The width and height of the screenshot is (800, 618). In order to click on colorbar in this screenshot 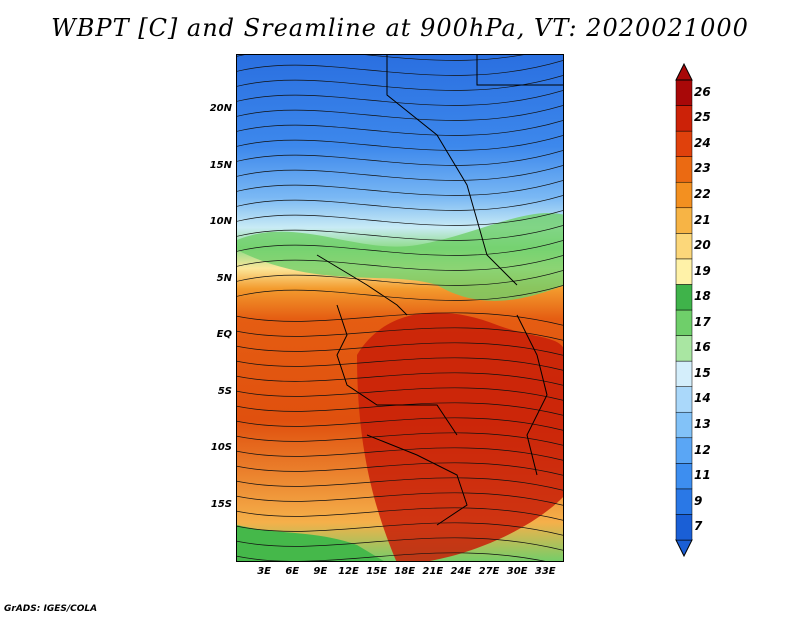, I will do `click(684, 310)`.